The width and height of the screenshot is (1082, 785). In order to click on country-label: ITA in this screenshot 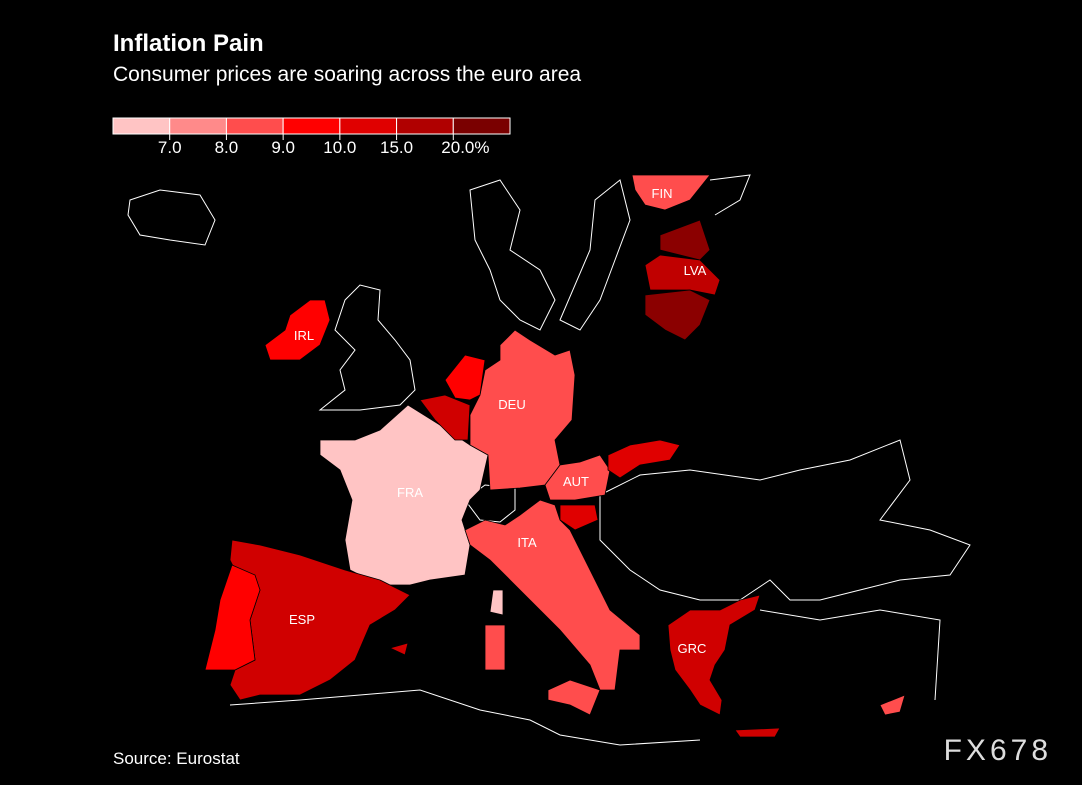, I will do `click(527, 542)`.